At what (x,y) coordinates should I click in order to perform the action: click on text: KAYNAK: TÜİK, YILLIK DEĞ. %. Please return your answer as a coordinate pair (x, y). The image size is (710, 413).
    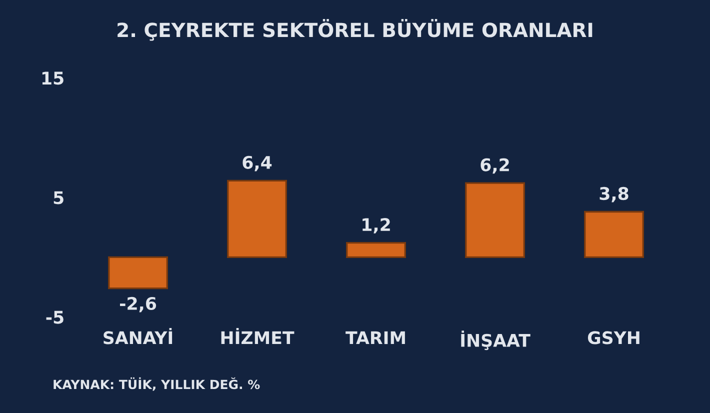
    Looking at the image, I should click on (157, 384).